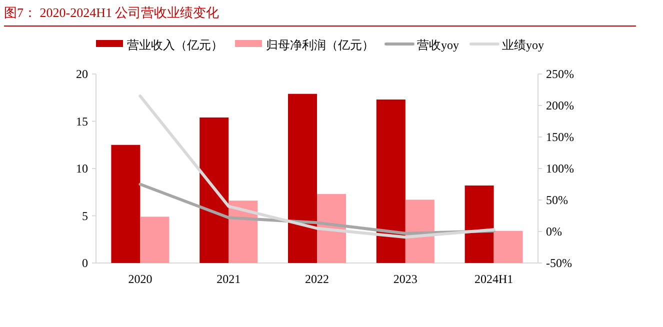 The width and height of the screenshot is (663, 327). Describe the element at coordinates (560, 105) in the screenshot. I see `y2-tick-label: 200%` at that location.